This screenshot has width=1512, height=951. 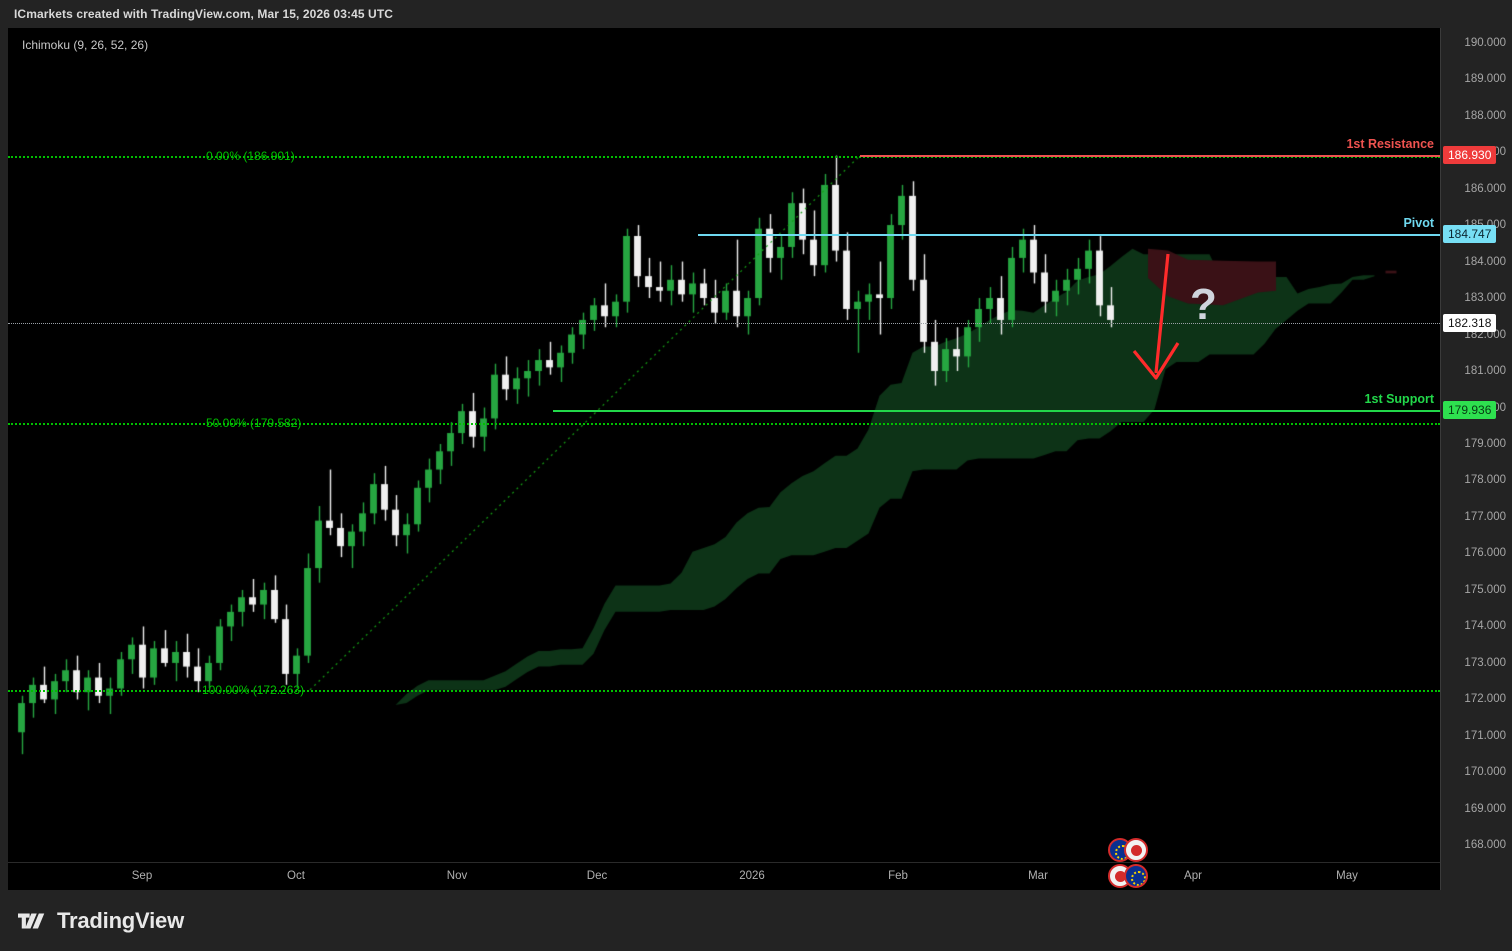 I want to click on price-badge-last-price: 182.318, so click(x=1470, y=322).